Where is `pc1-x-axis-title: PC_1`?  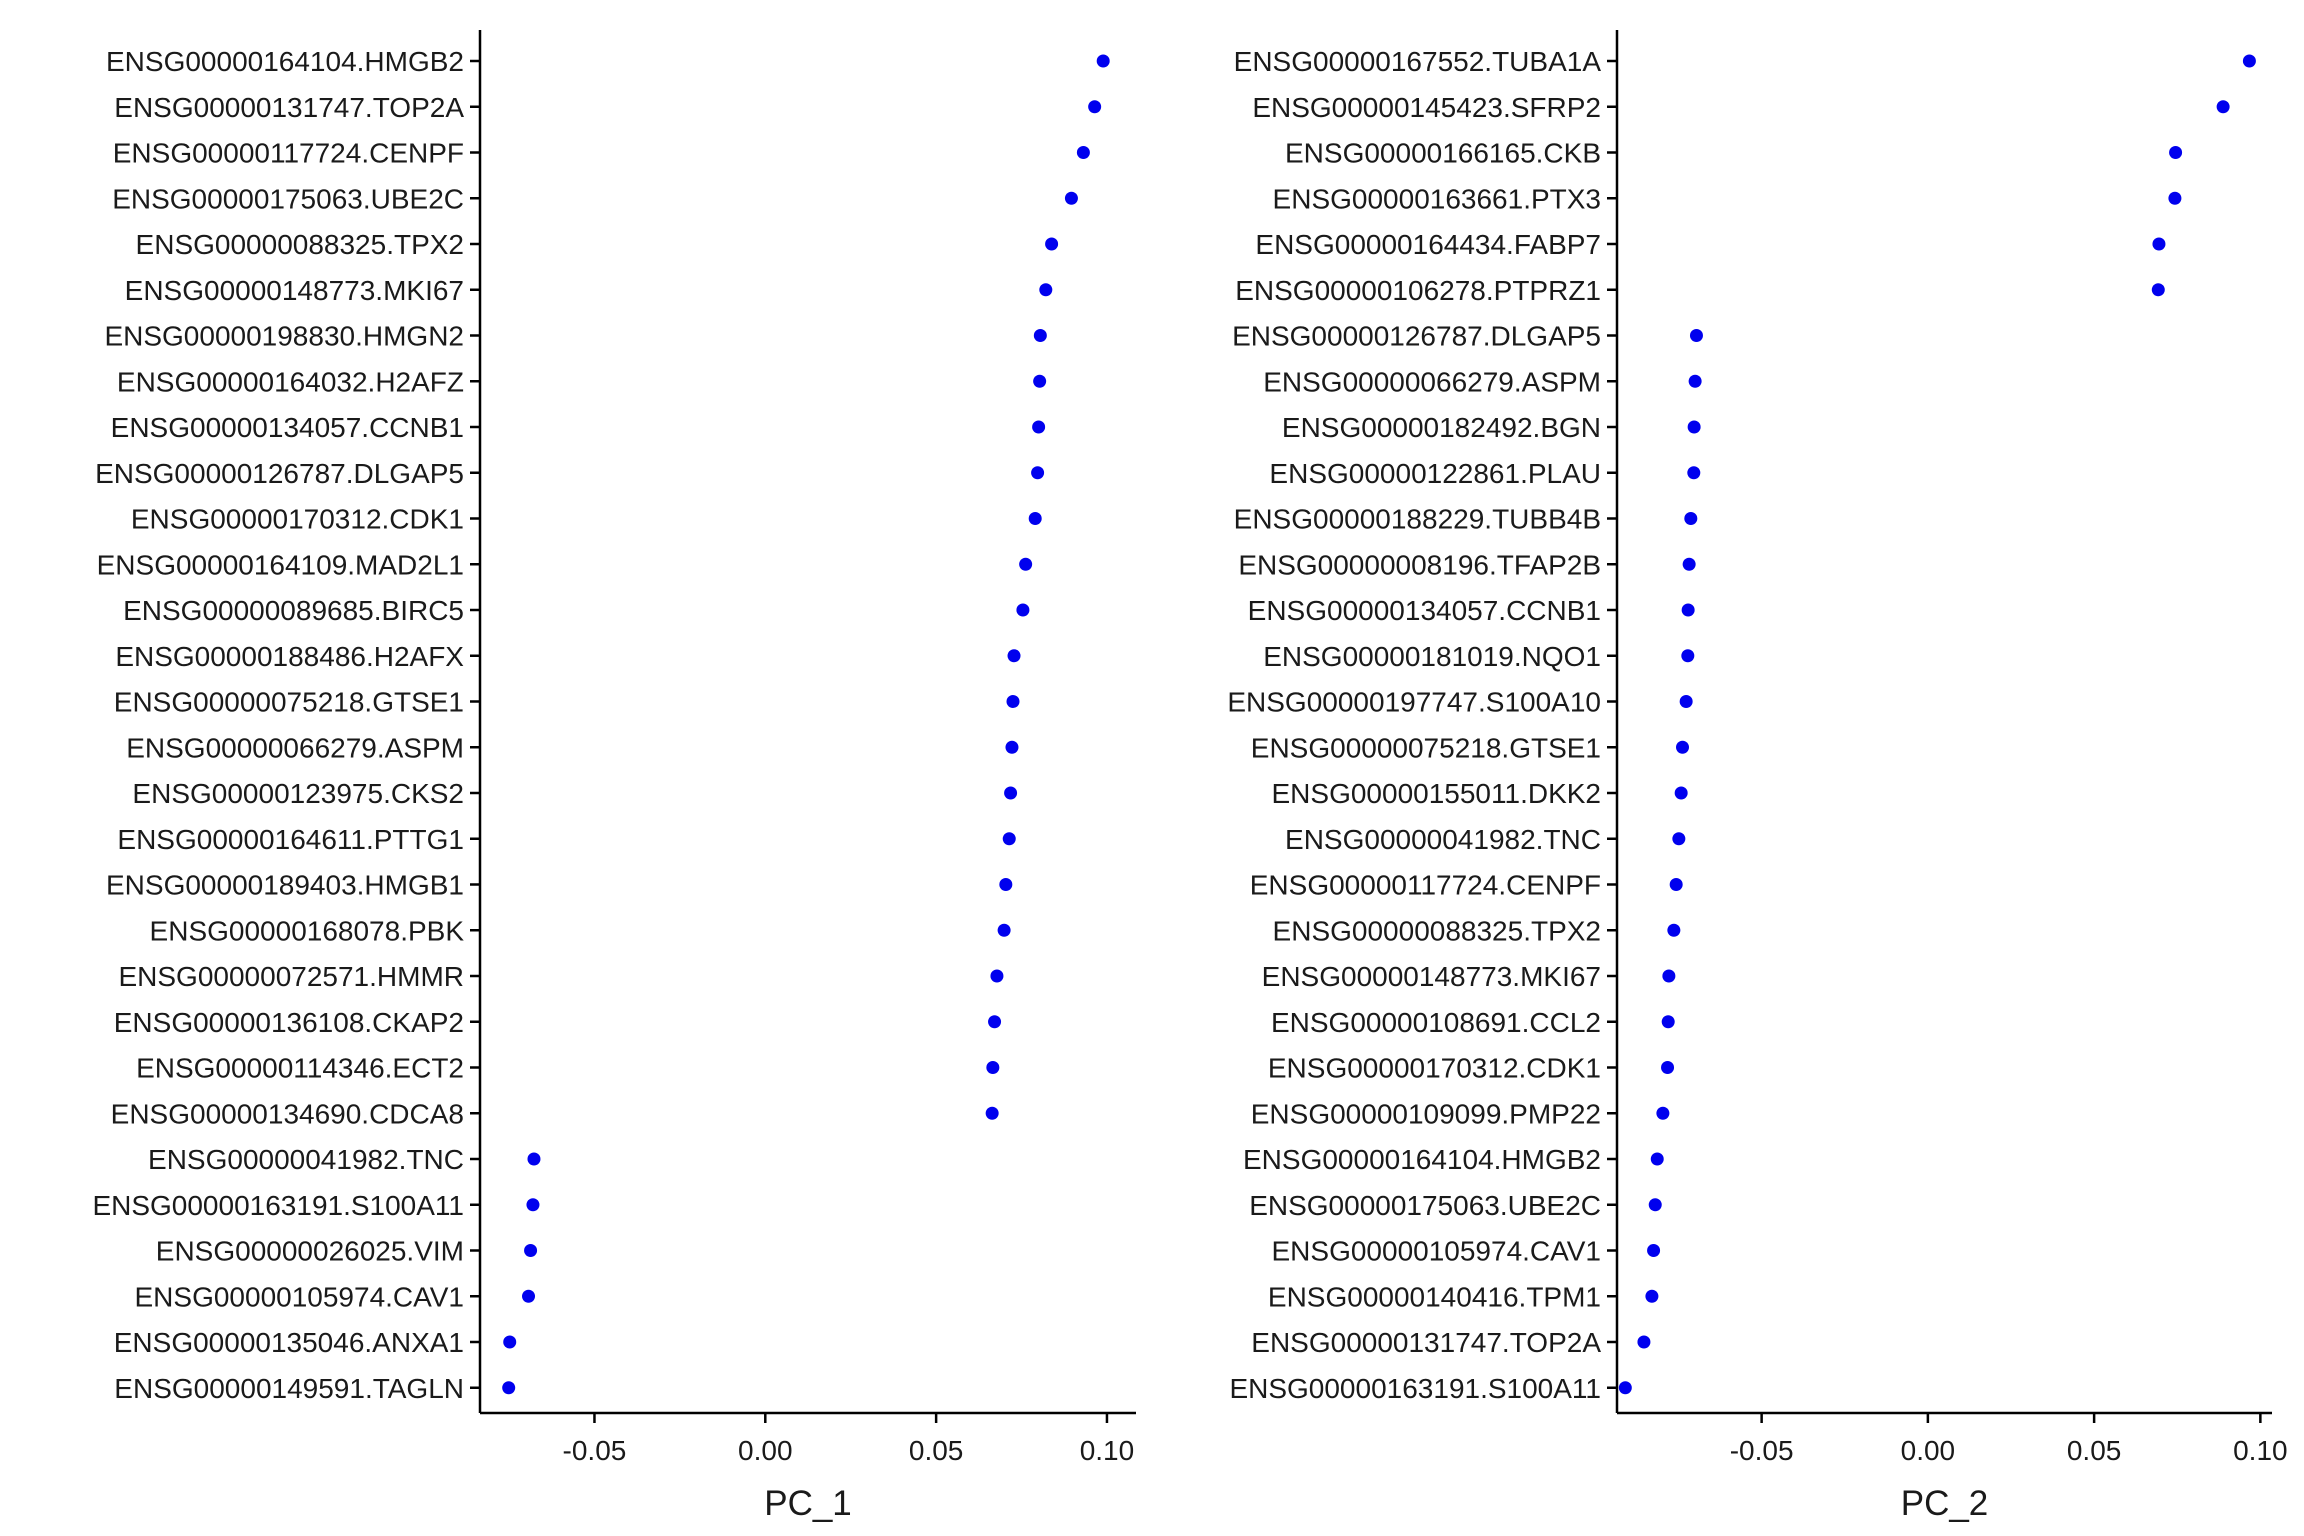
pc1-x-axis-title: PC_1 is located at coordinates (808, 1503).